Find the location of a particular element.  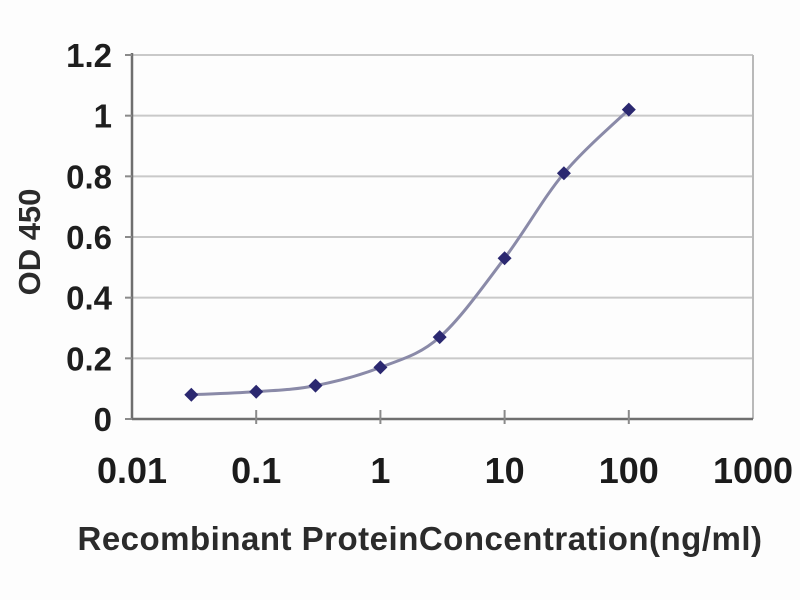

data-point-marker-0.3 is located at coordinates (315, 385).